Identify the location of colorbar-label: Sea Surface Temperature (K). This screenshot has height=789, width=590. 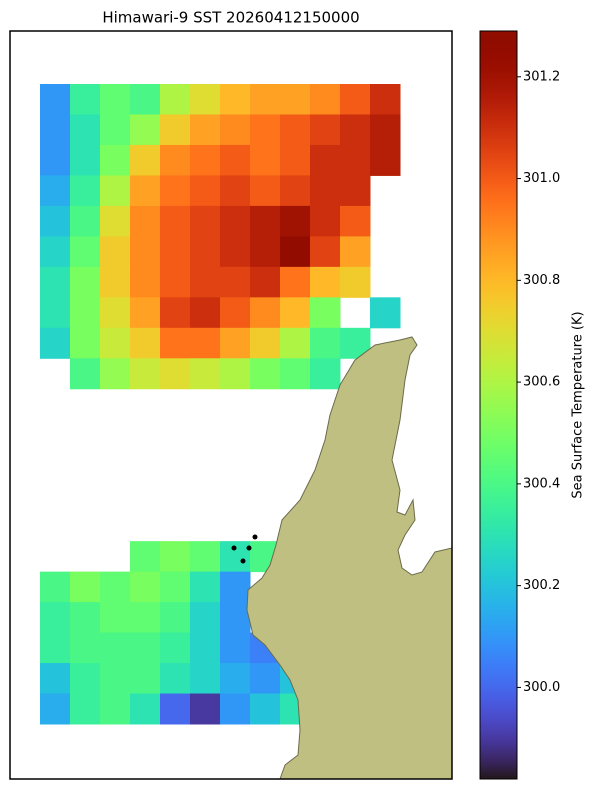
(578, 404).